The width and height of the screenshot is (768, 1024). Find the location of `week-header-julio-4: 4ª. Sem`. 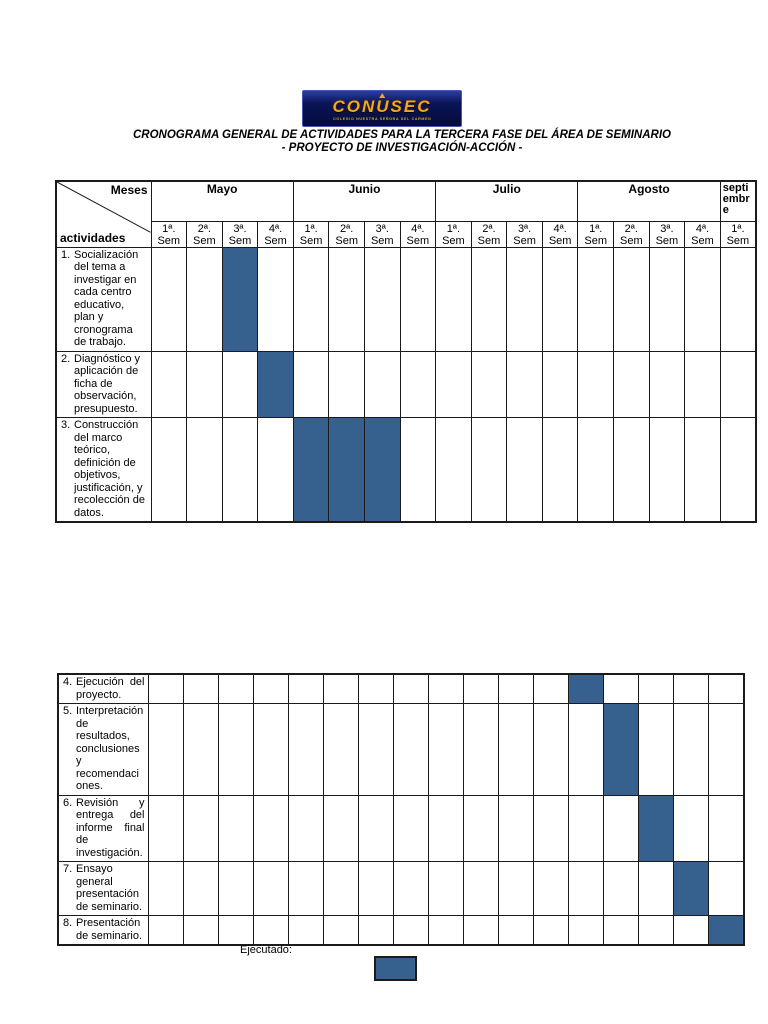

week-header-julio-4: 4ª. Sem is located at coordinates (560, 234).